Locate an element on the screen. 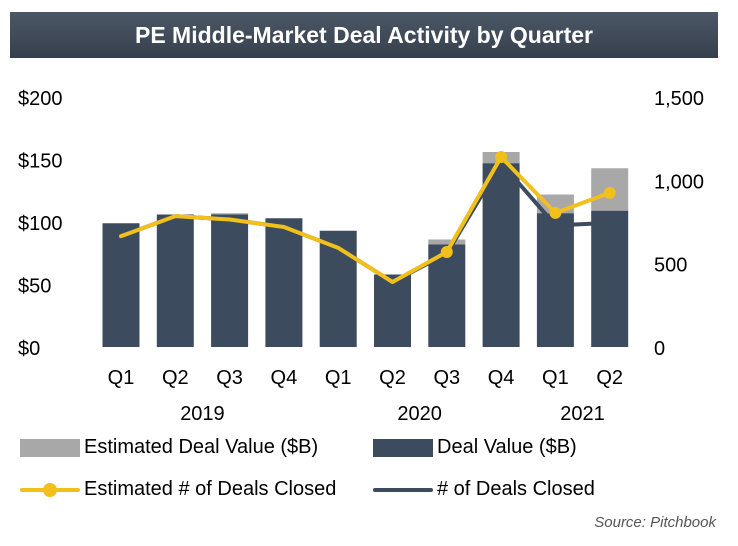 This screenshot has height=546, width=738. y-right-tick-label: 0 is located at coordinates (659, 349).